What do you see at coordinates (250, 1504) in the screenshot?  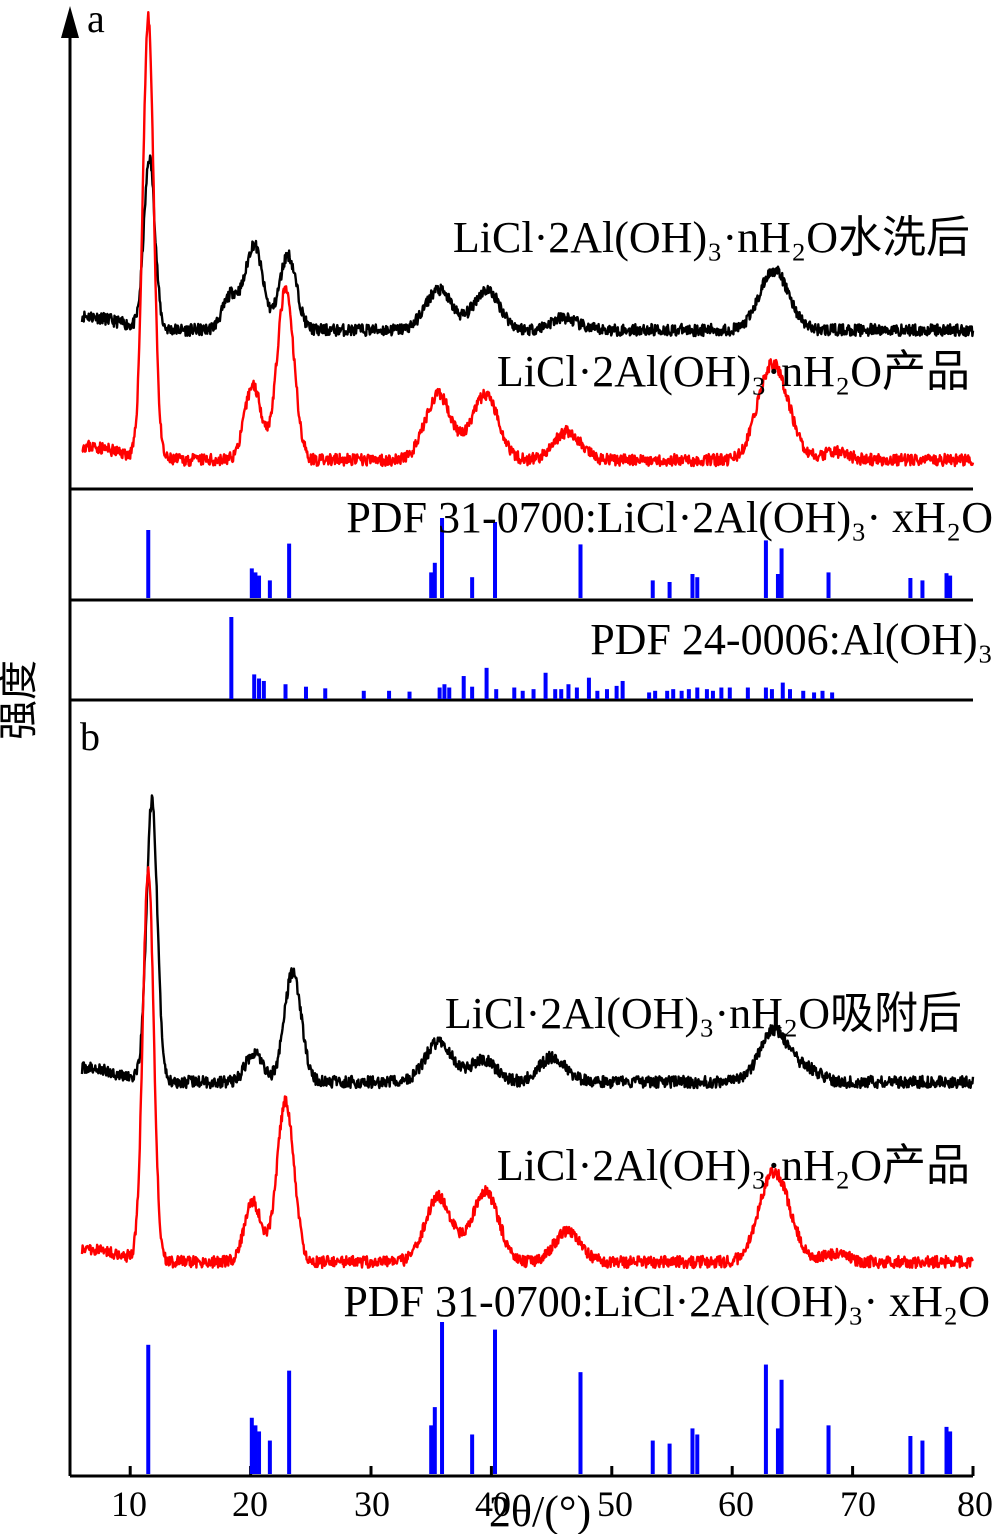 I see `x-tick-label: 20` at bounding box center [250, 1504].